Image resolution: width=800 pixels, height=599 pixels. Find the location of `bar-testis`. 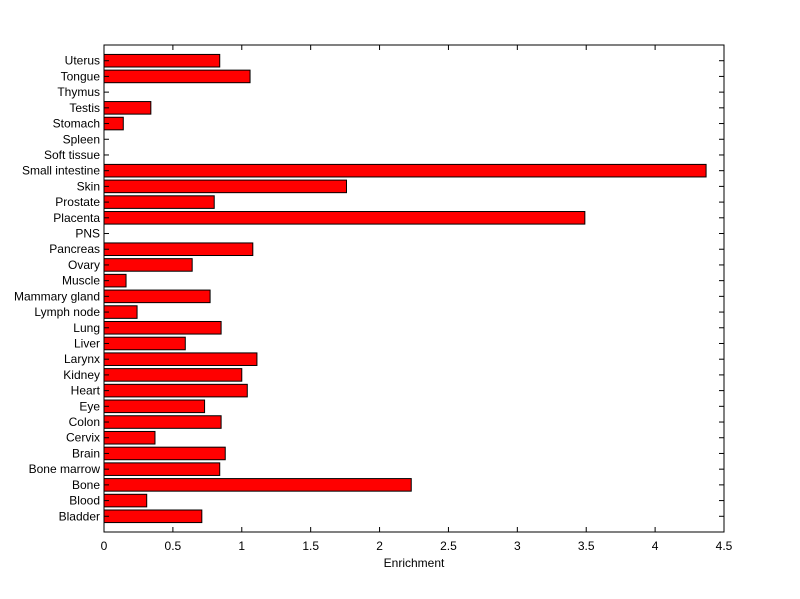

bar-testis is located at coordinates (127, 108).